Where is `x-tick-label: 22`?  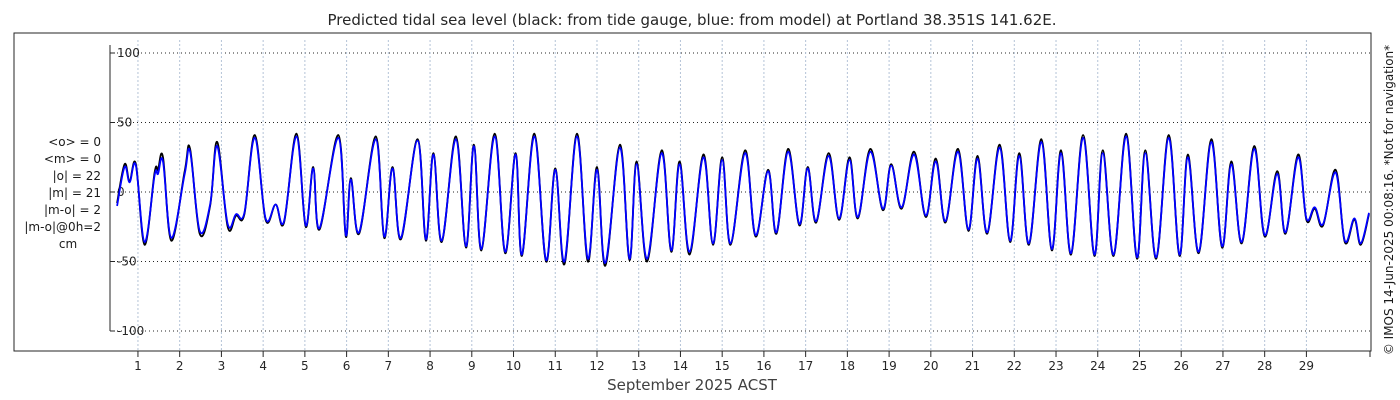
x-tick-label: 22 is located at coordinates (1014, 366).